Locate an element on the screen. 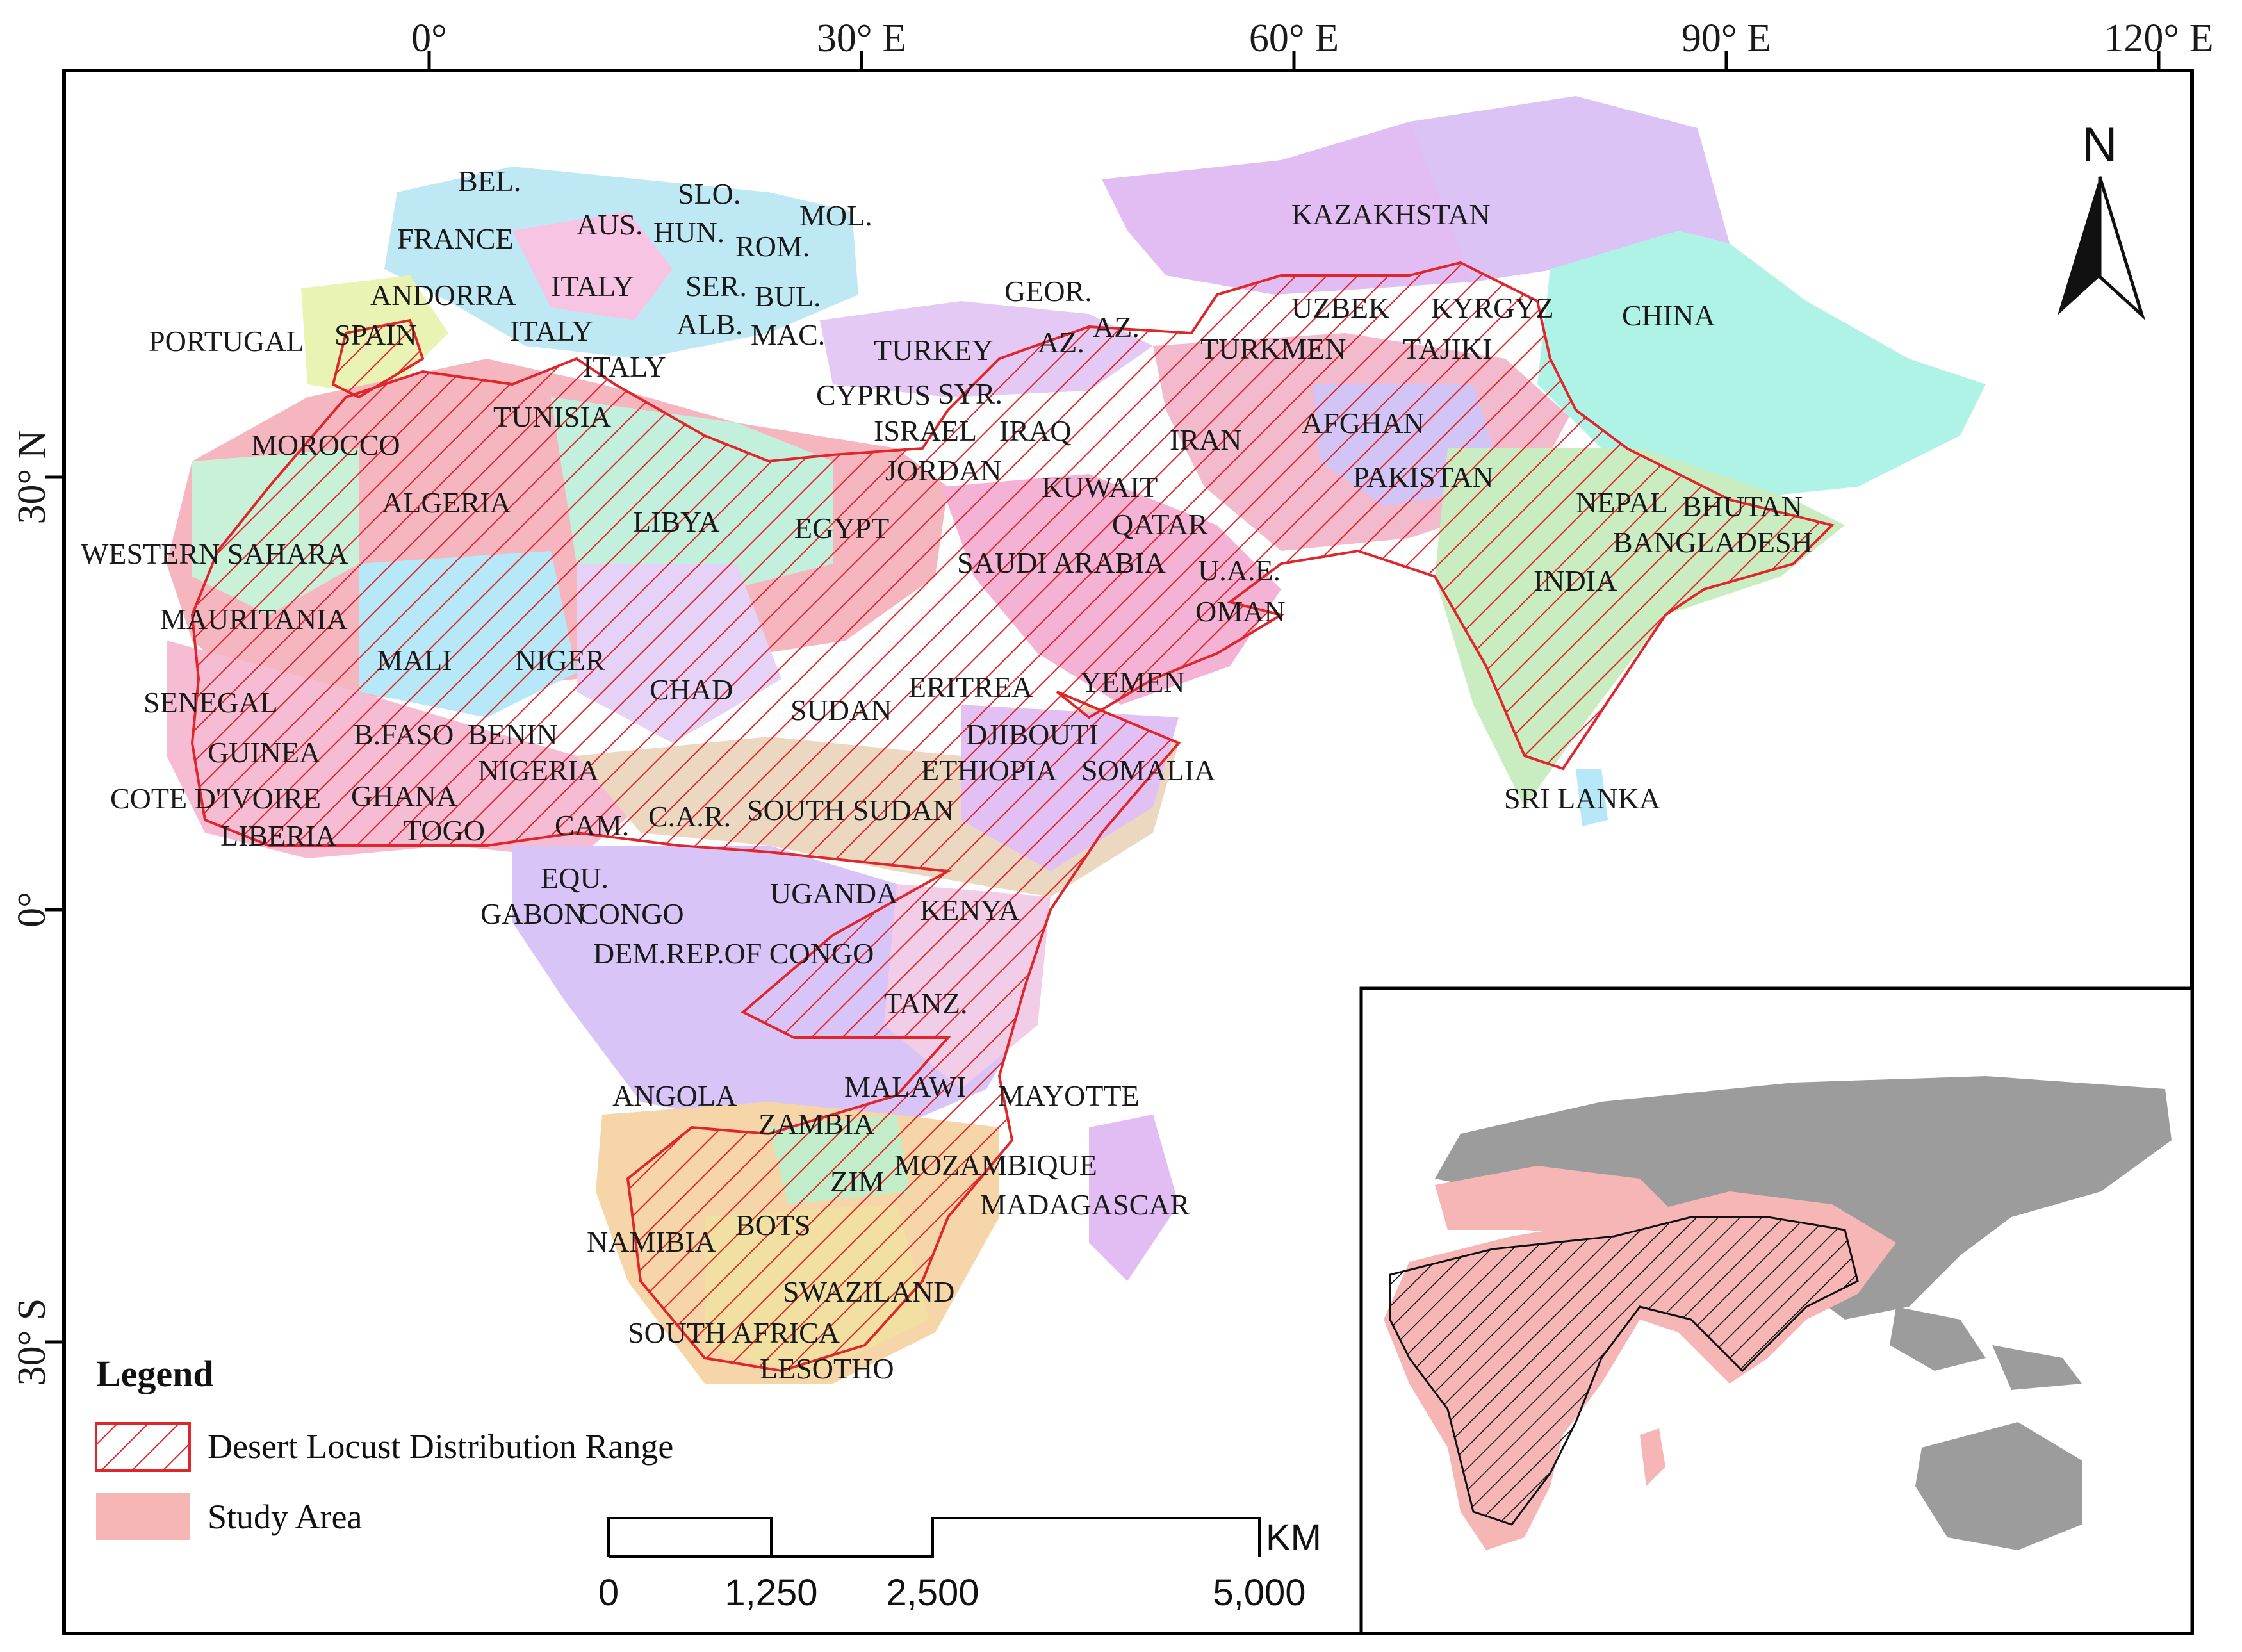  country-label: ETHIOPIA is located at coordinates (989, 770).